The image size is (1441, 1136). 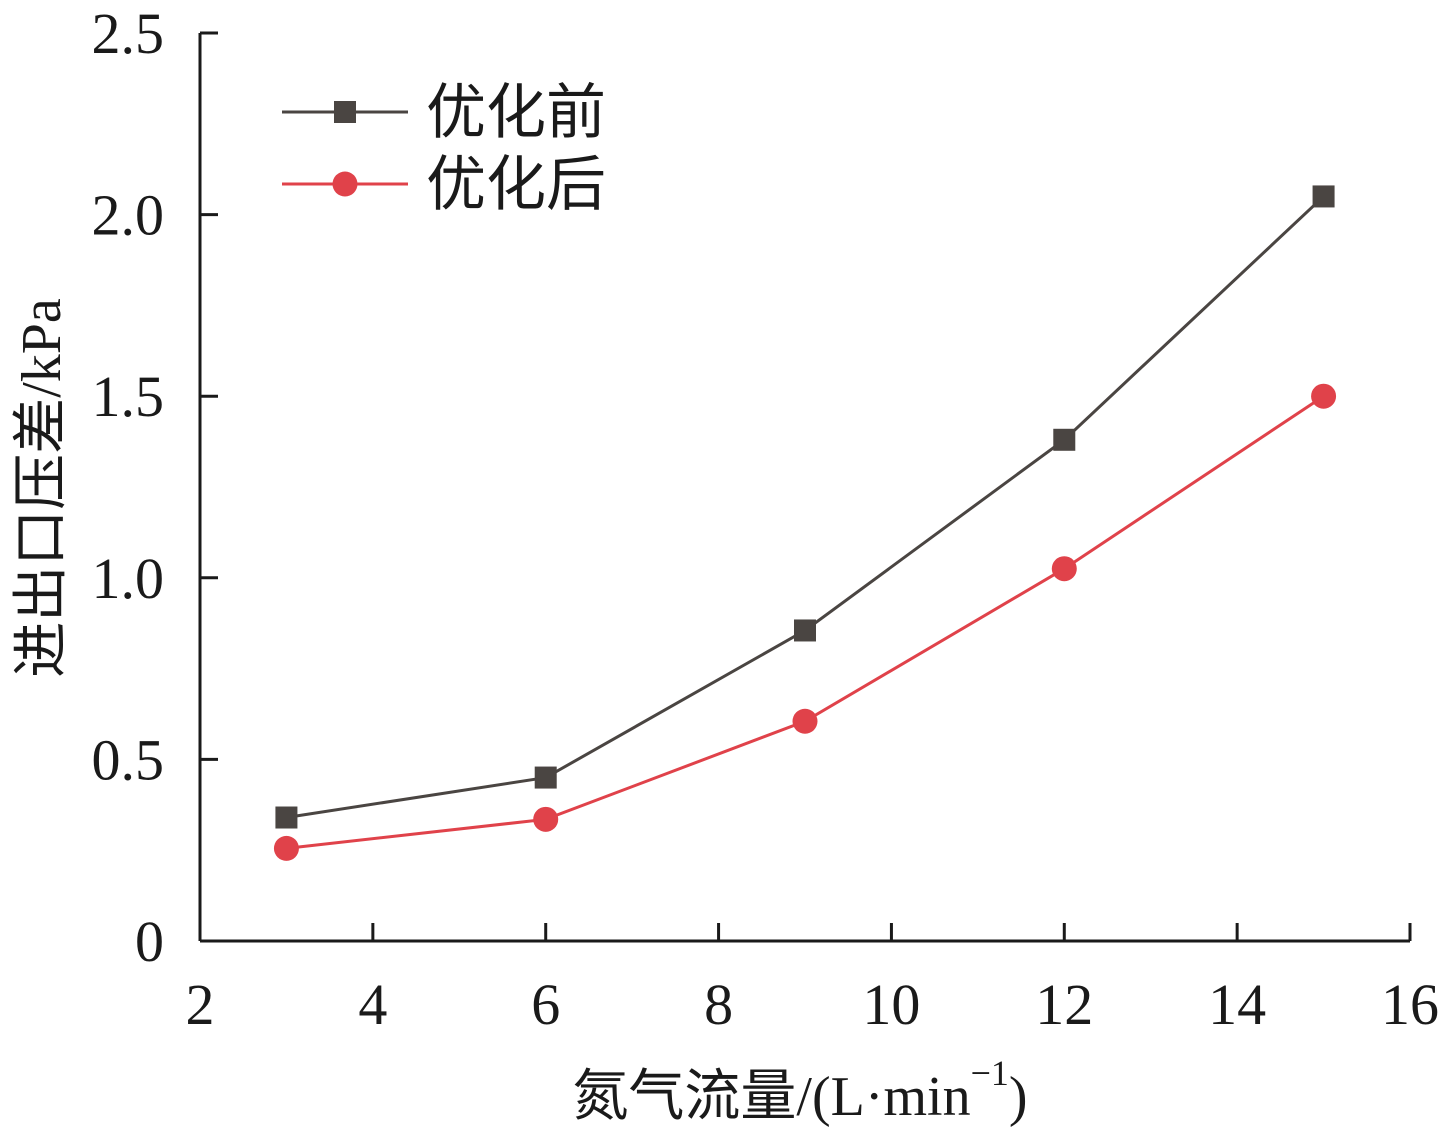 I want to click on x-tick-label: 6, so click(x=545, y=1004).